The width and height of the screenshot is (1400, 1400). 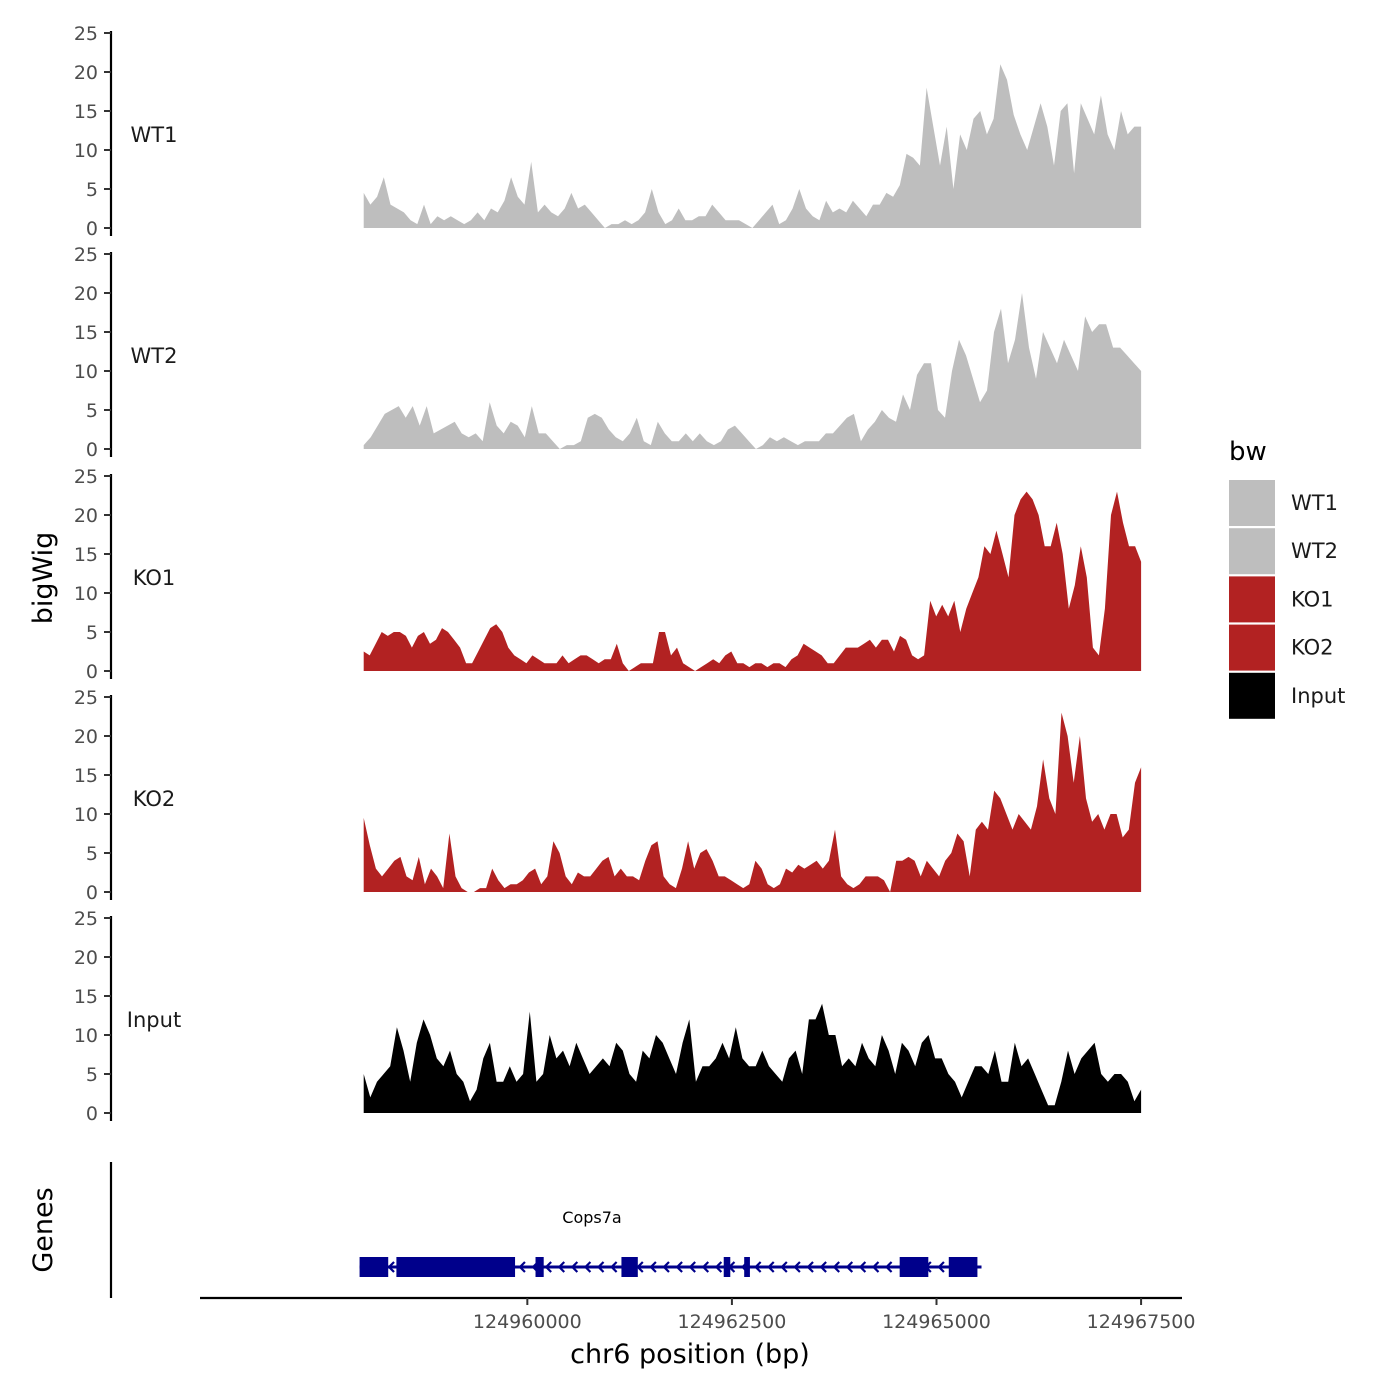 I want to click on area-ko1, so click(x=752, y=581).